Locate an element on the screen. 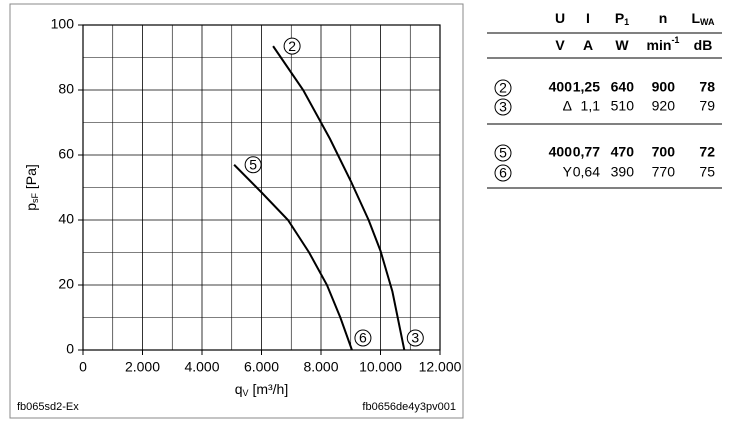 The height and width of the screenshot is (428, 739). curve-label: 5 is located at coordinates (253, 164).